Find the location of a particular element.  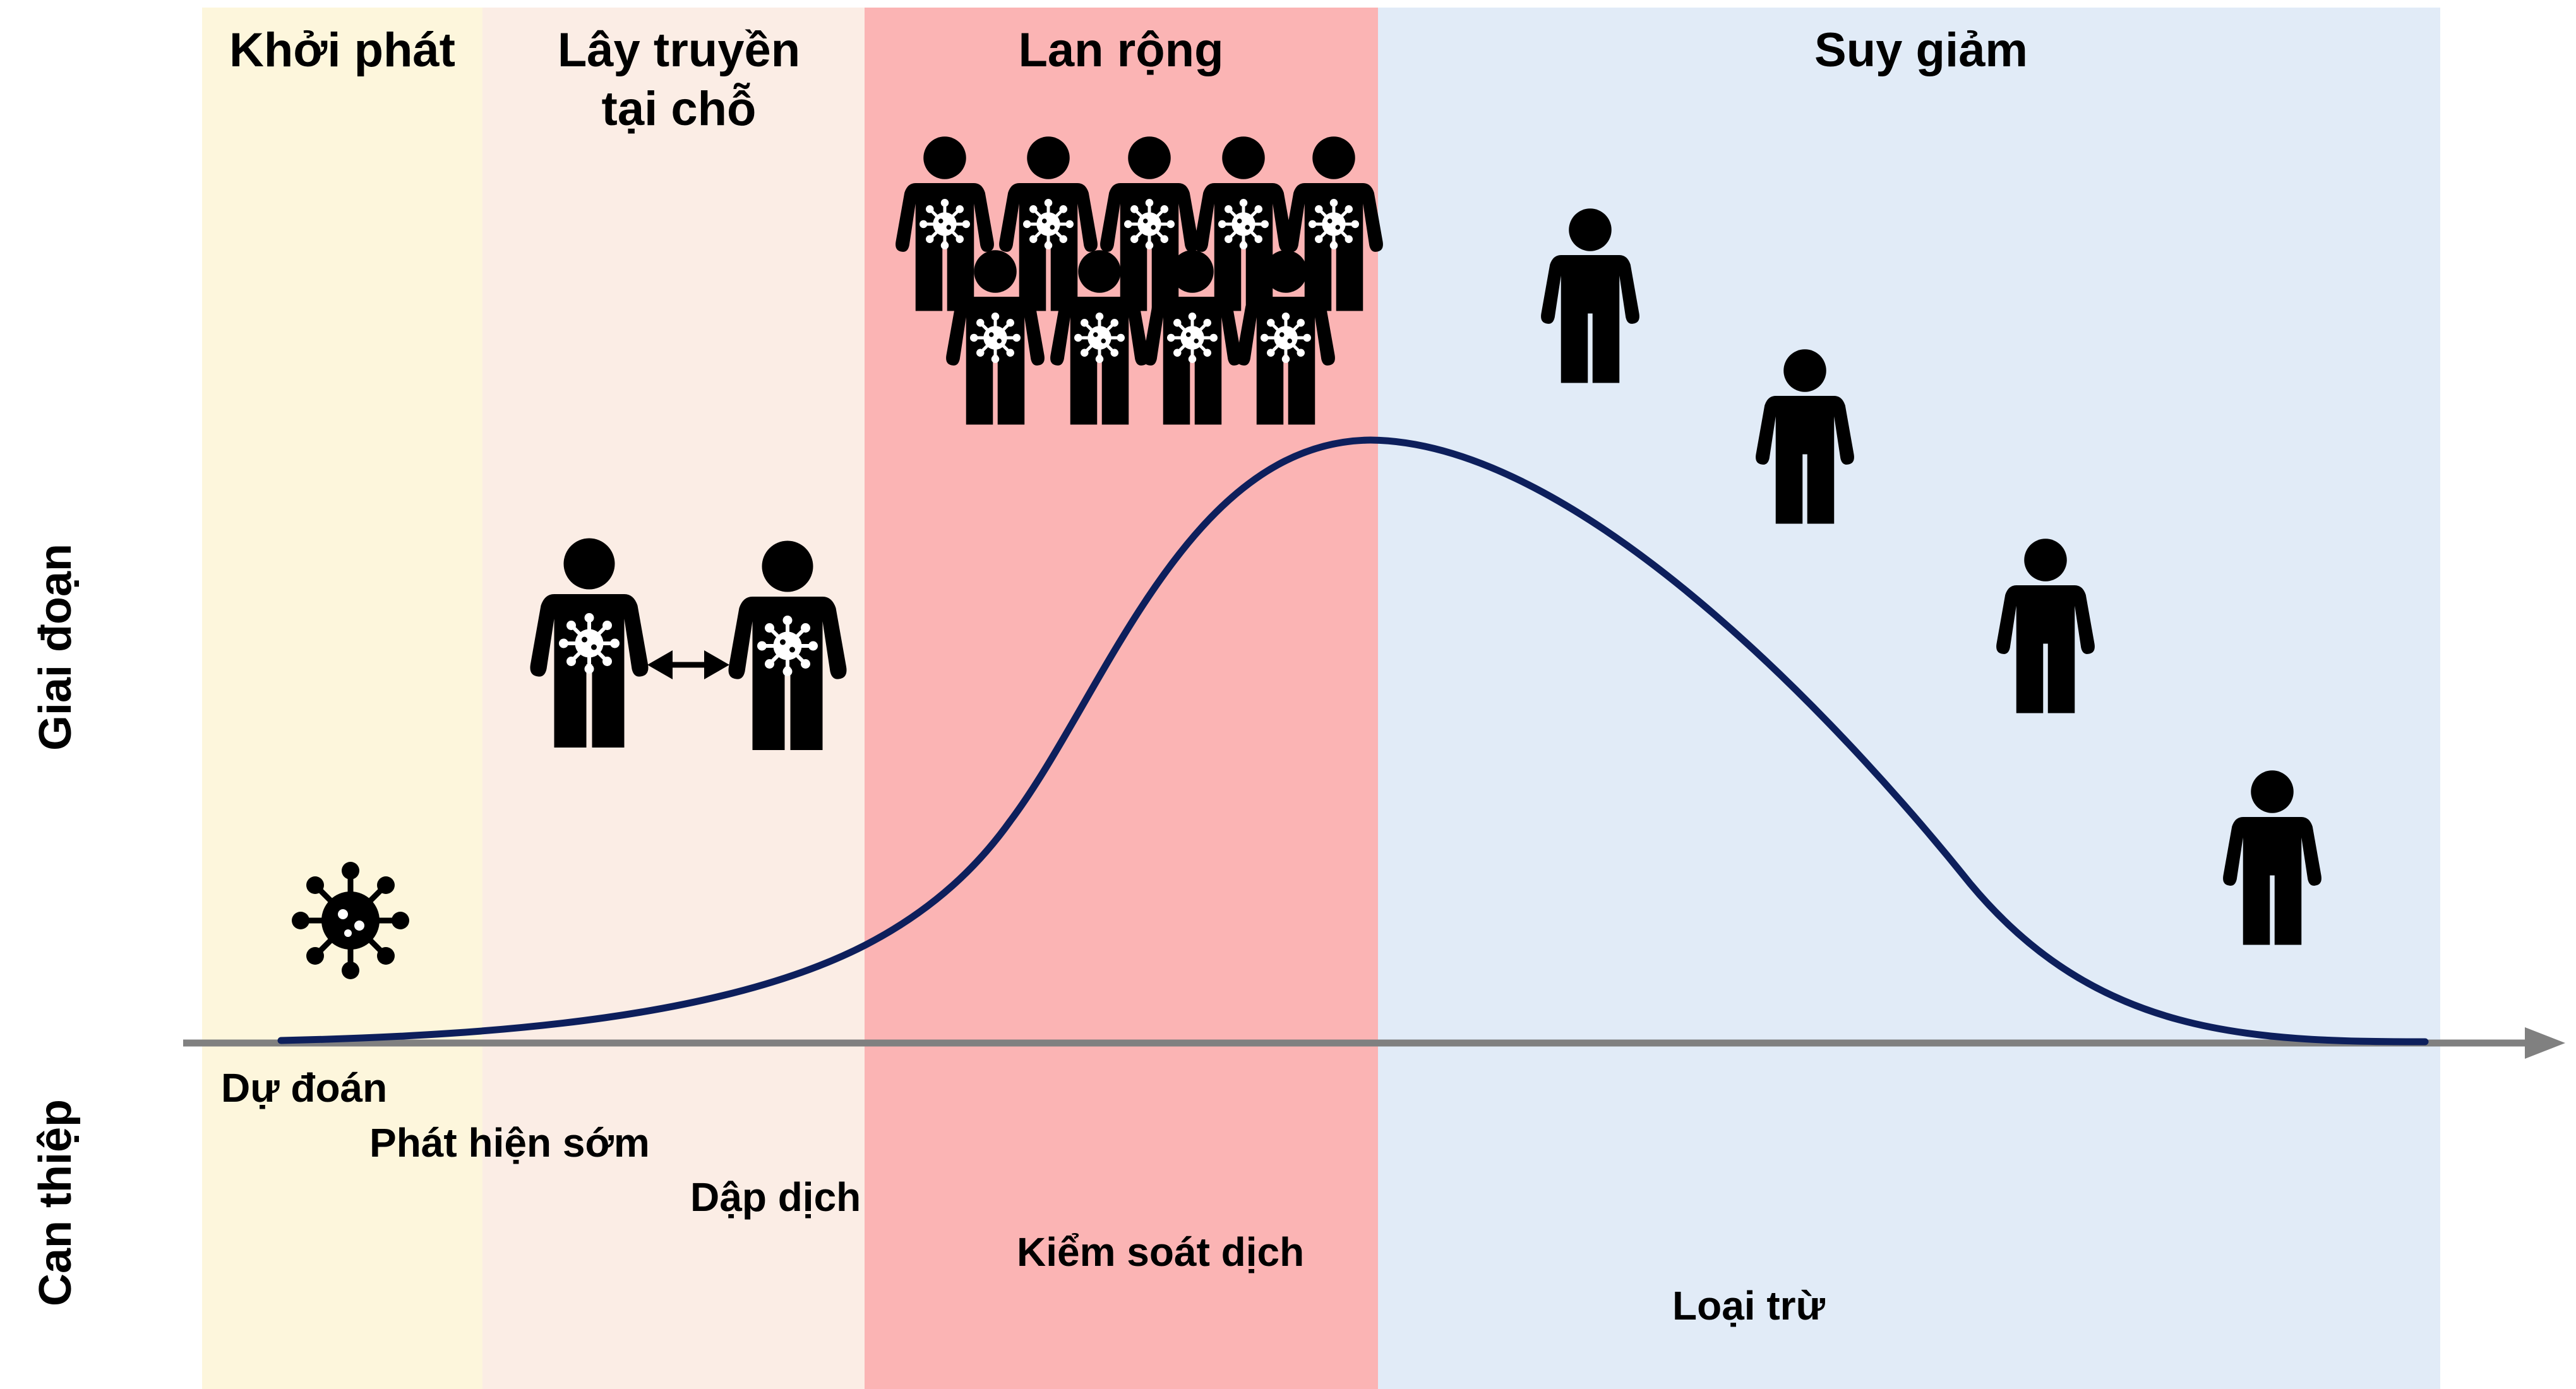

virus-icon is located at coordinates (350, 920).